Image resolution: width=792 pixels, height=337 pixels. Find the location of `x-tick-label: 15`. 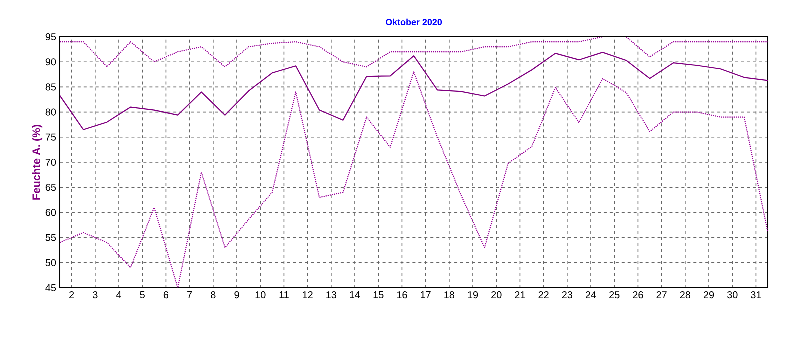

x-tick-label: 15 is located at coordinates (379, 295).